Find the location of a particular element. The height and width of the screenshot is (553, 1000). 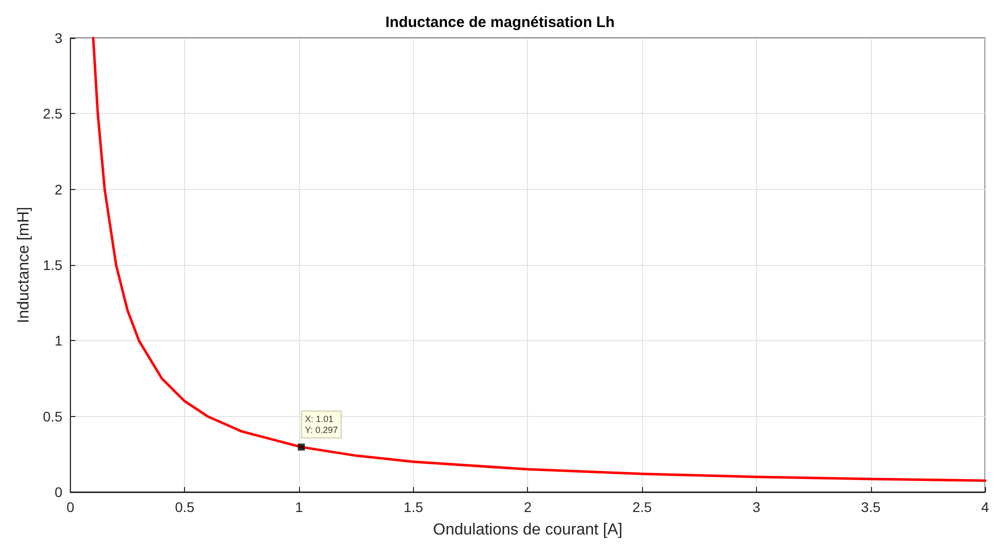

y-axis-title: Inductance [mH] is located at coordinates (24, 265).